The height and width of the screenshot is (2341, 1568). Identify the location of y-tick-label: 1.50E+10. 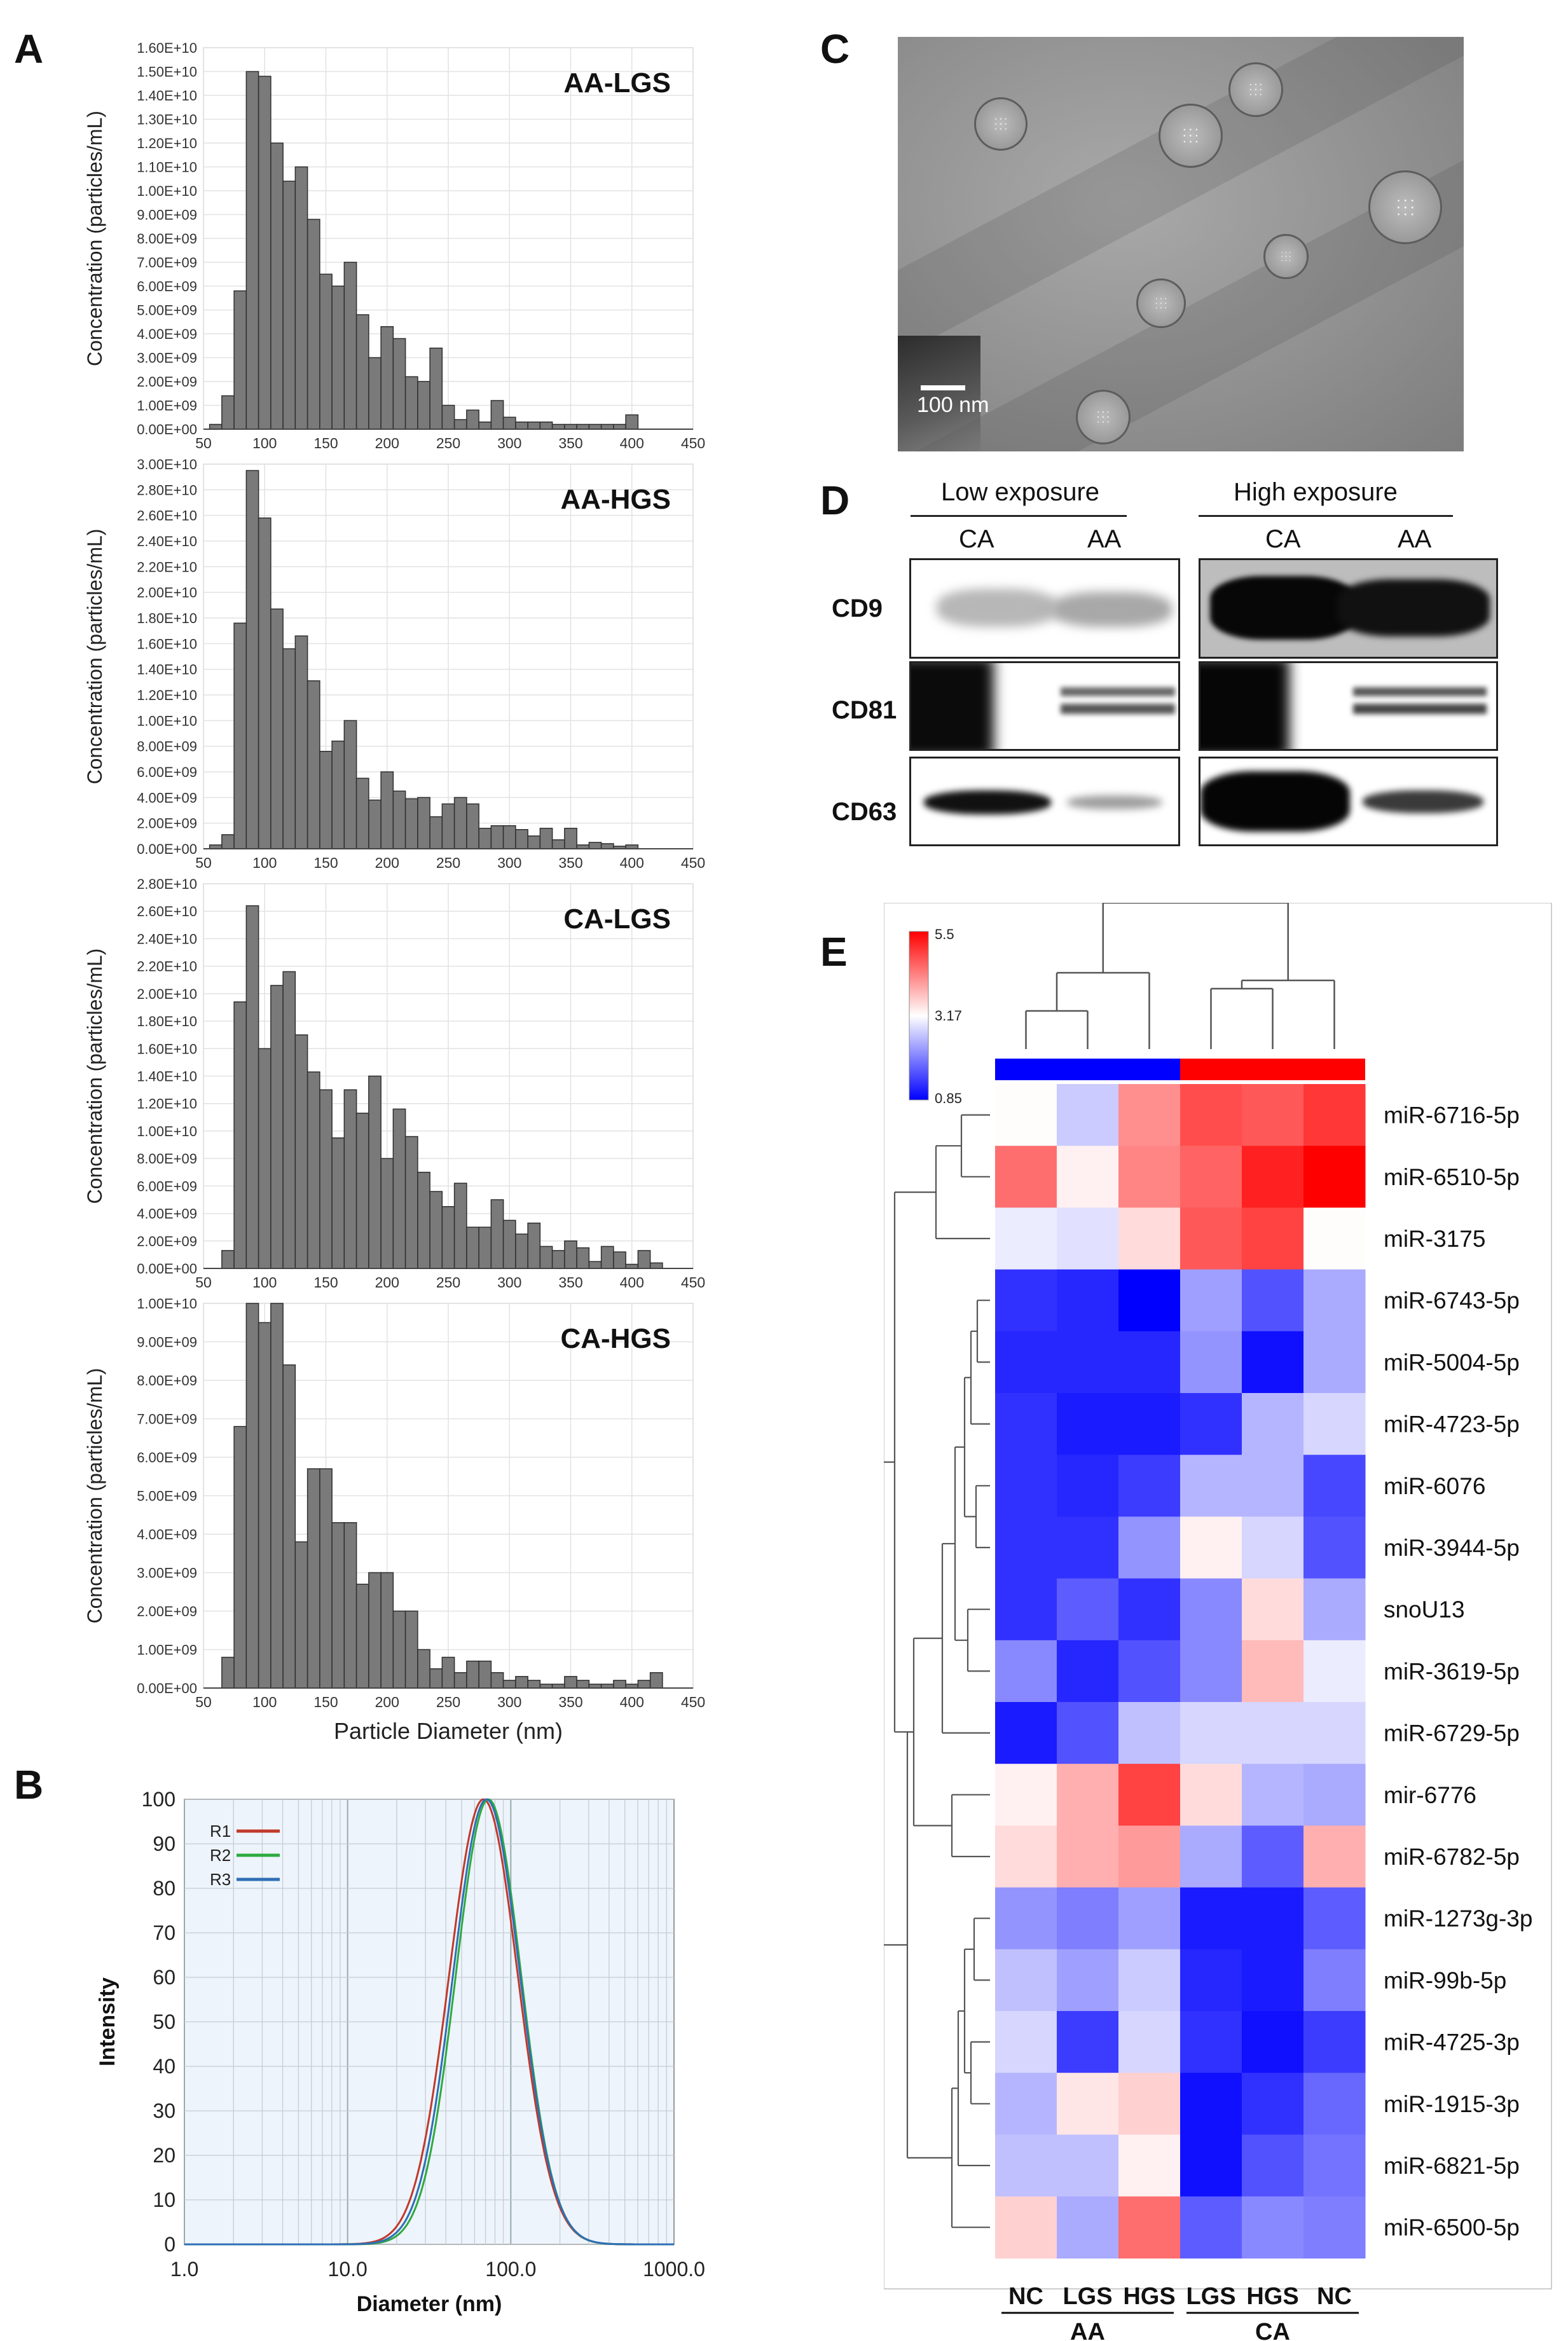
(167, 72).